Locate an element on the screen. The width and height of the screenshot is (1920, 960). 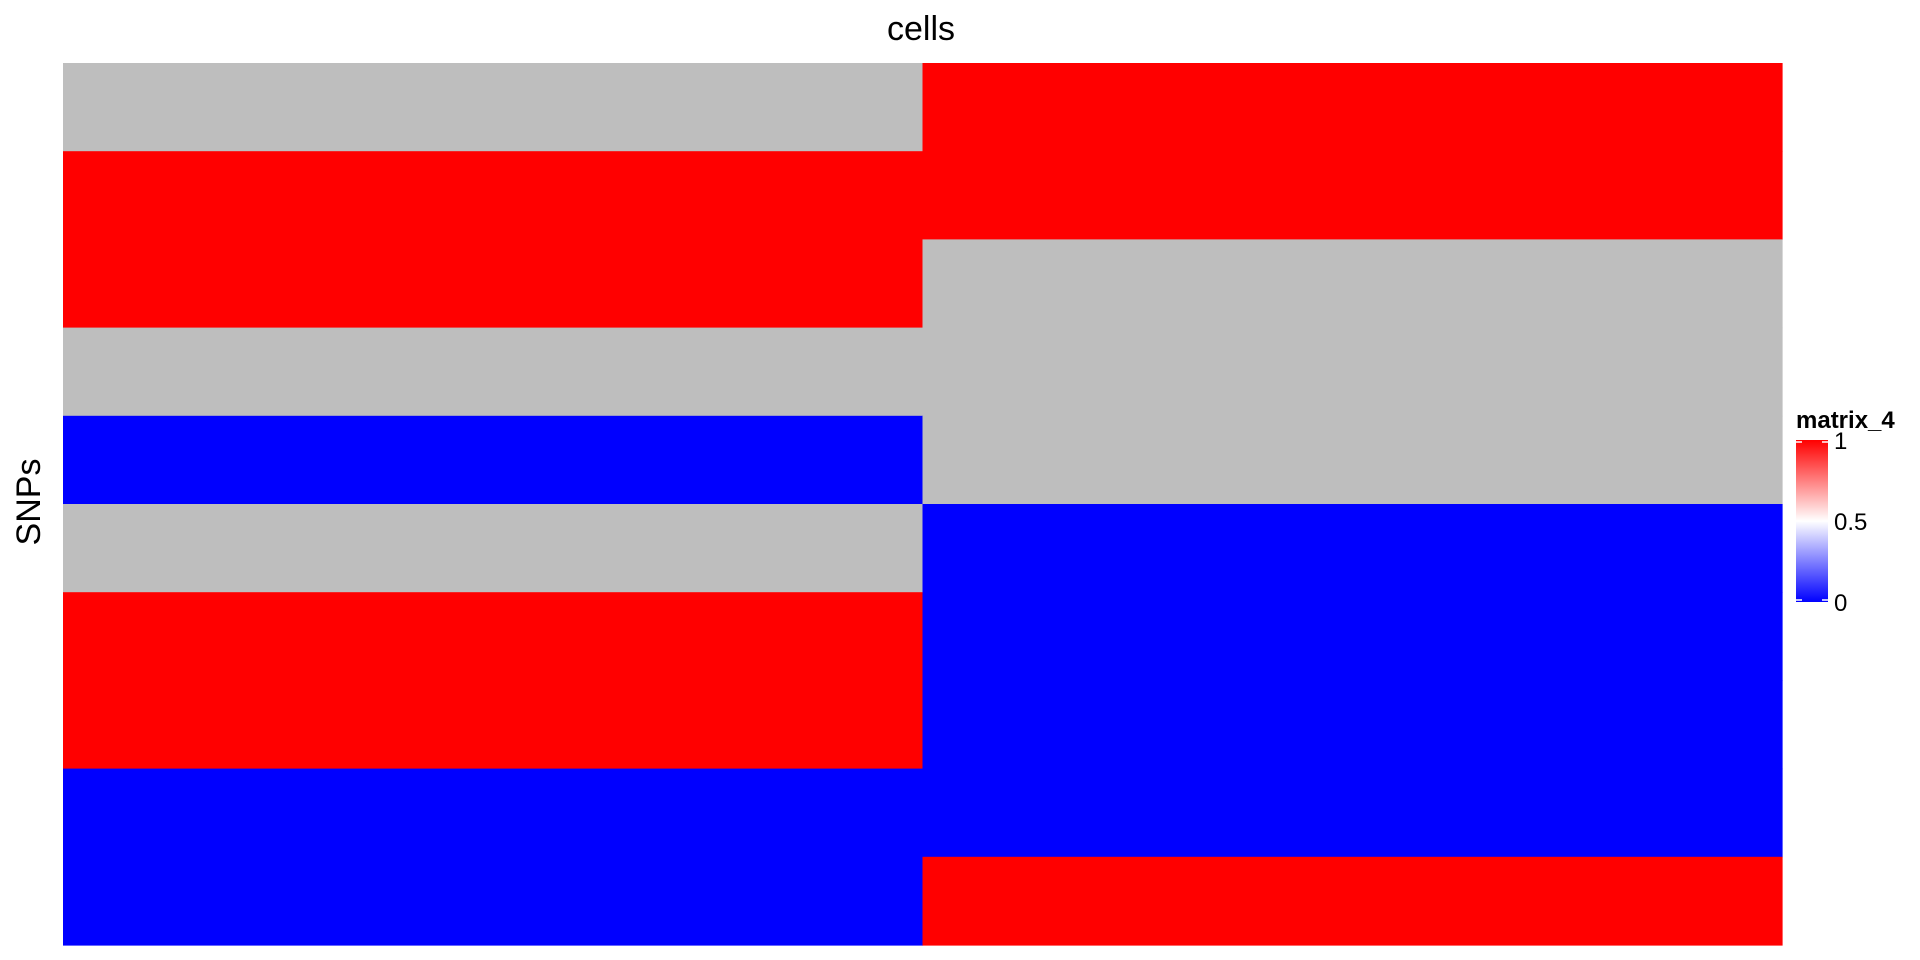
legend-tick-label: 0 is located at coordinates (1840, 603).